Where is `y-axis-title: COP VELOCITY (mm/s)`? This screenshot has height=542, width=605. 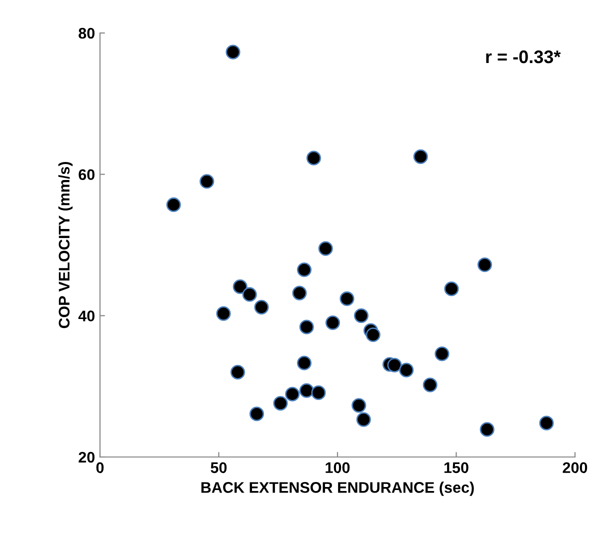 y-axis-title: COP VELOCITY (mm/s) is located at coordinates (65, 245).